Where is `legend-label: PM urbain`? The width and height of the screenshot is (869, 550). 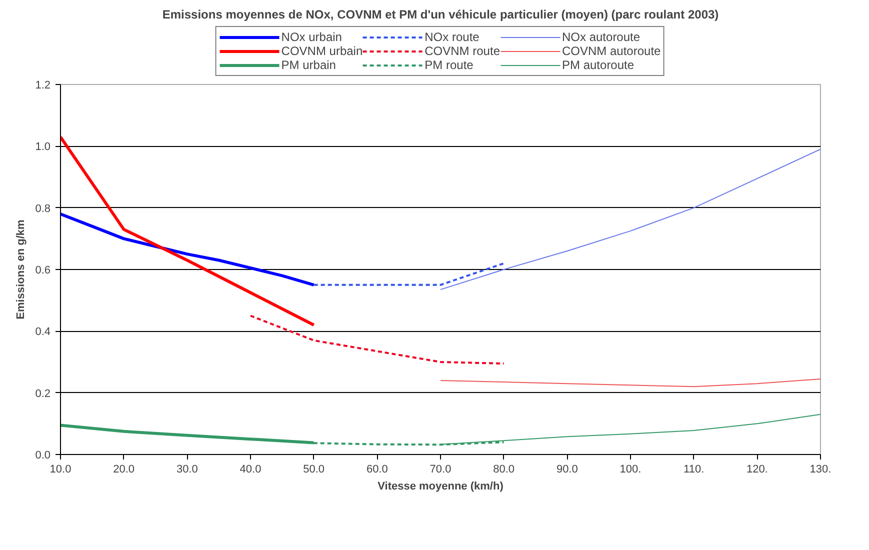 legend-label: PM urbain is located at coordinates (308, 65).